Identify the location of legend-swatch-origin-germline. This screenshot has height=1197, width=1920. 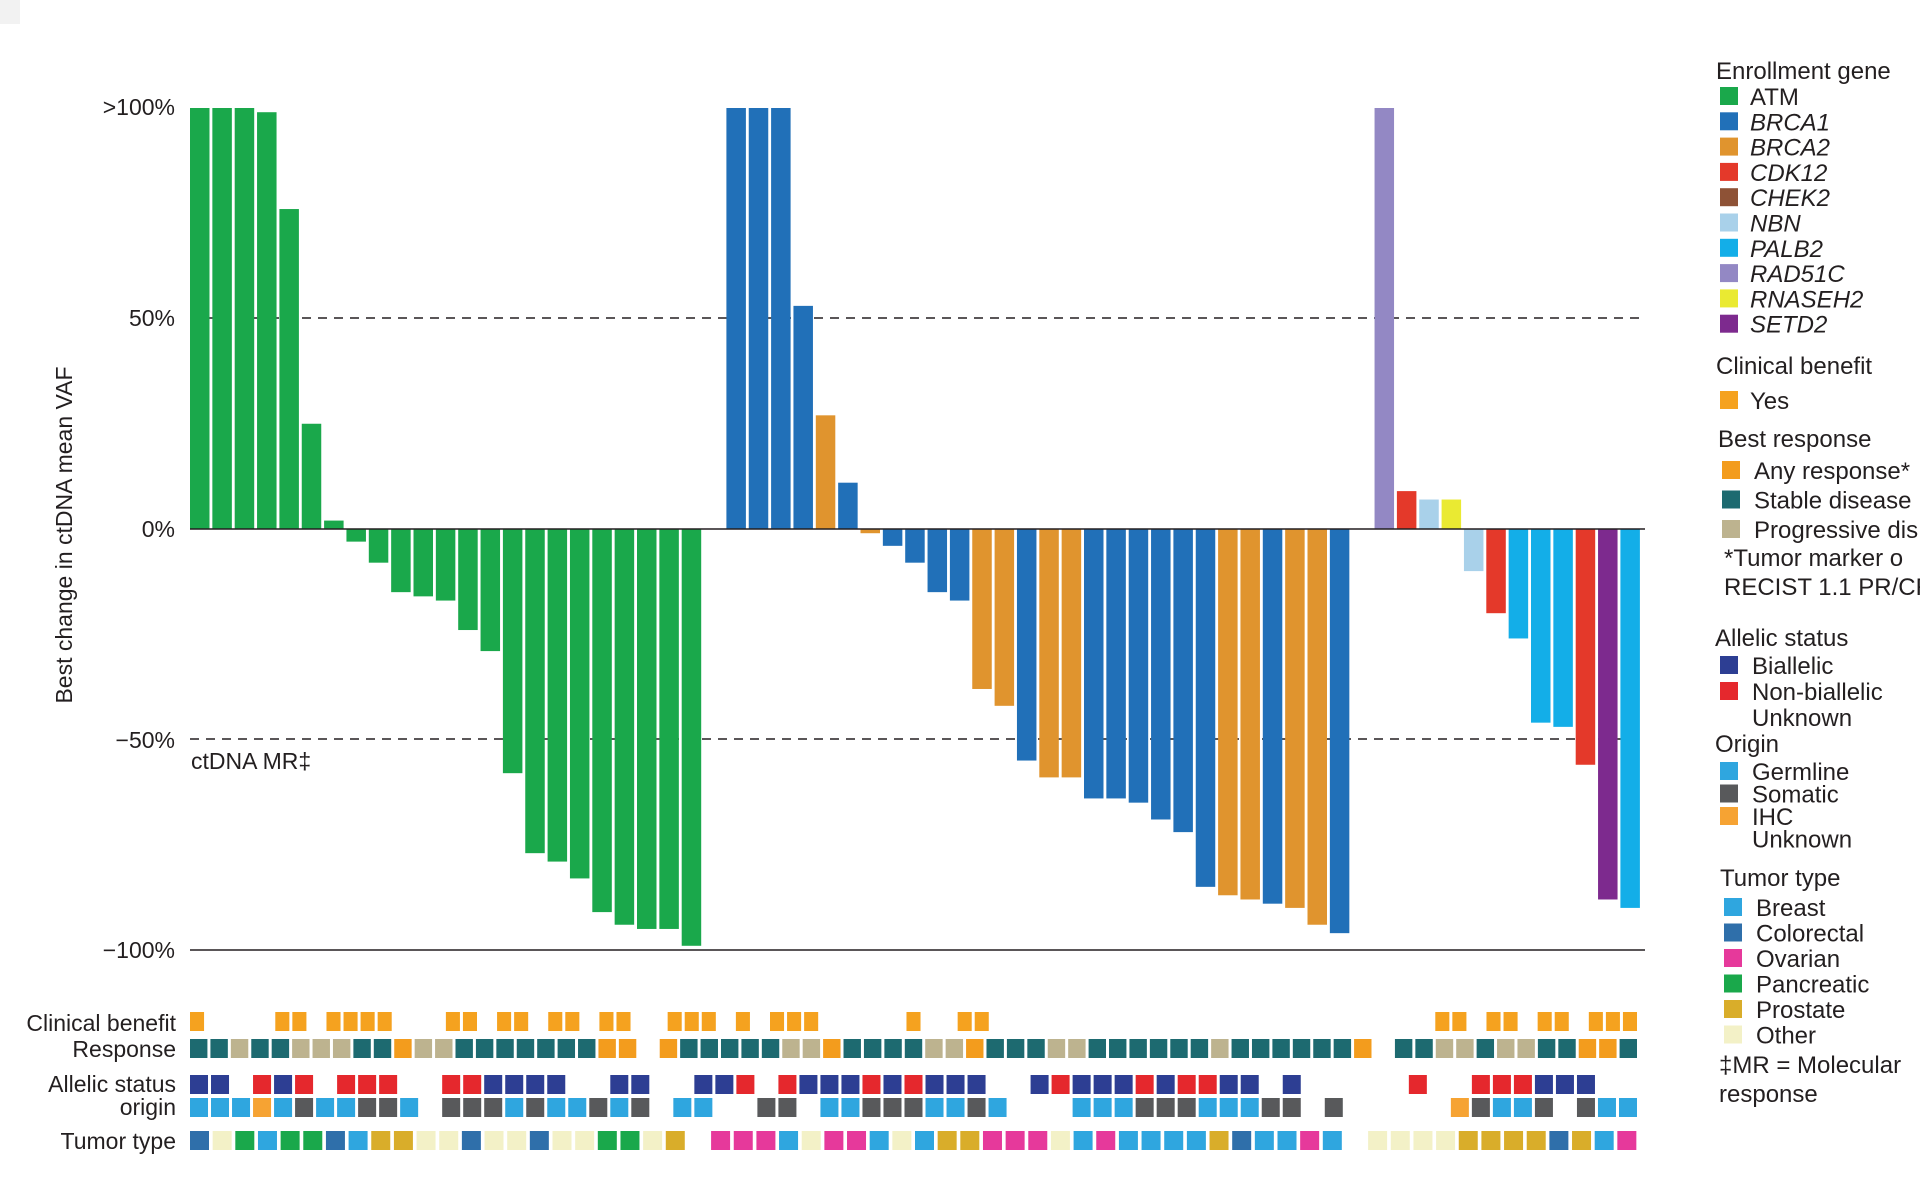
(1729, 771).